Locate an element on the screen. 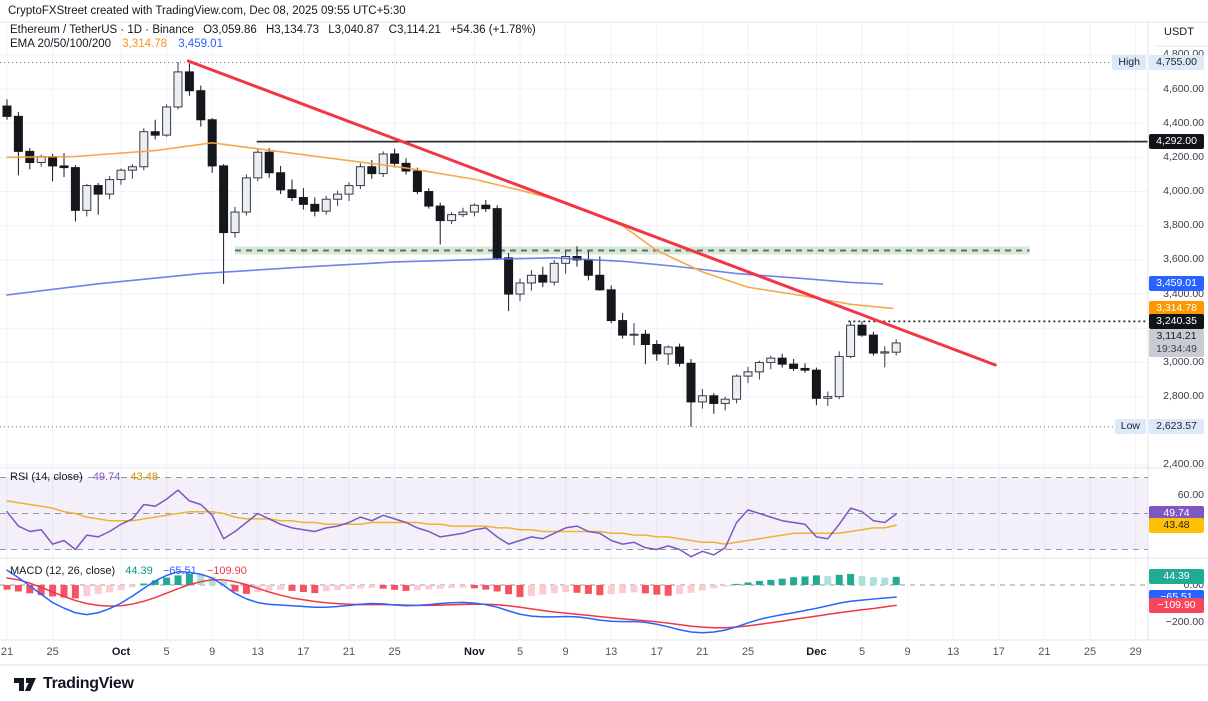 This screenshot has height=701, width=1208. macd-line is located at coordinates (451, 601).